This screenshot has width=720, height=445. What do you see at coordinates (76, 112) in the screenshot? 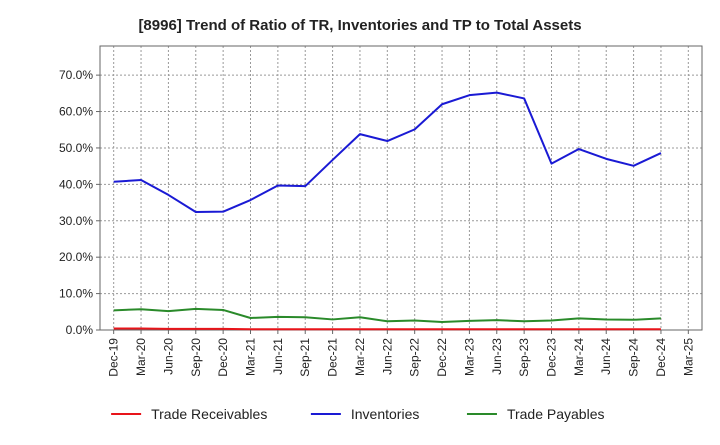
I see `y-tick-label: 60.0%` at bounding box center [76, 112].